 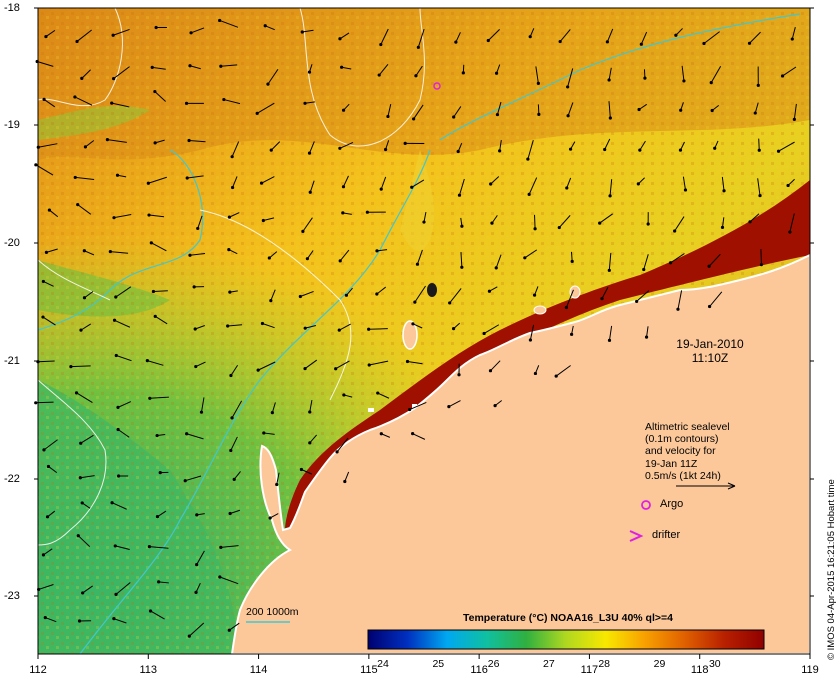 I want to click on colorbar, so click(x=566, y=639).